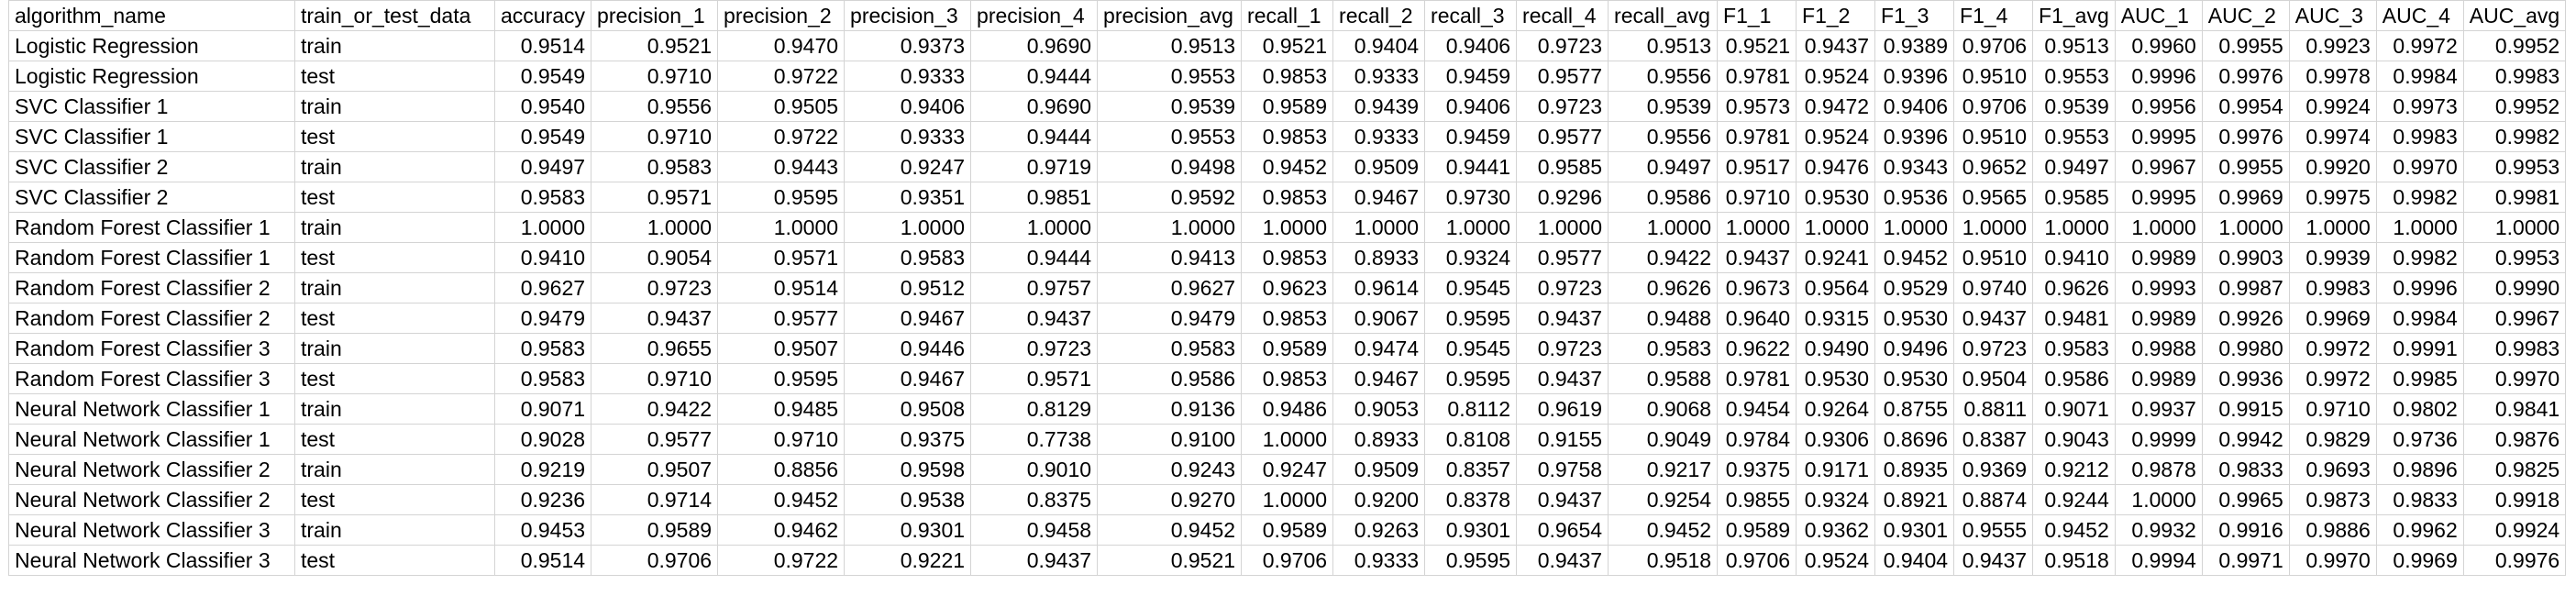 Image resolution: width=2576 pixels, height=607 pixels. I want to click on metric-cell: 0.9851, so click(1034, 197).